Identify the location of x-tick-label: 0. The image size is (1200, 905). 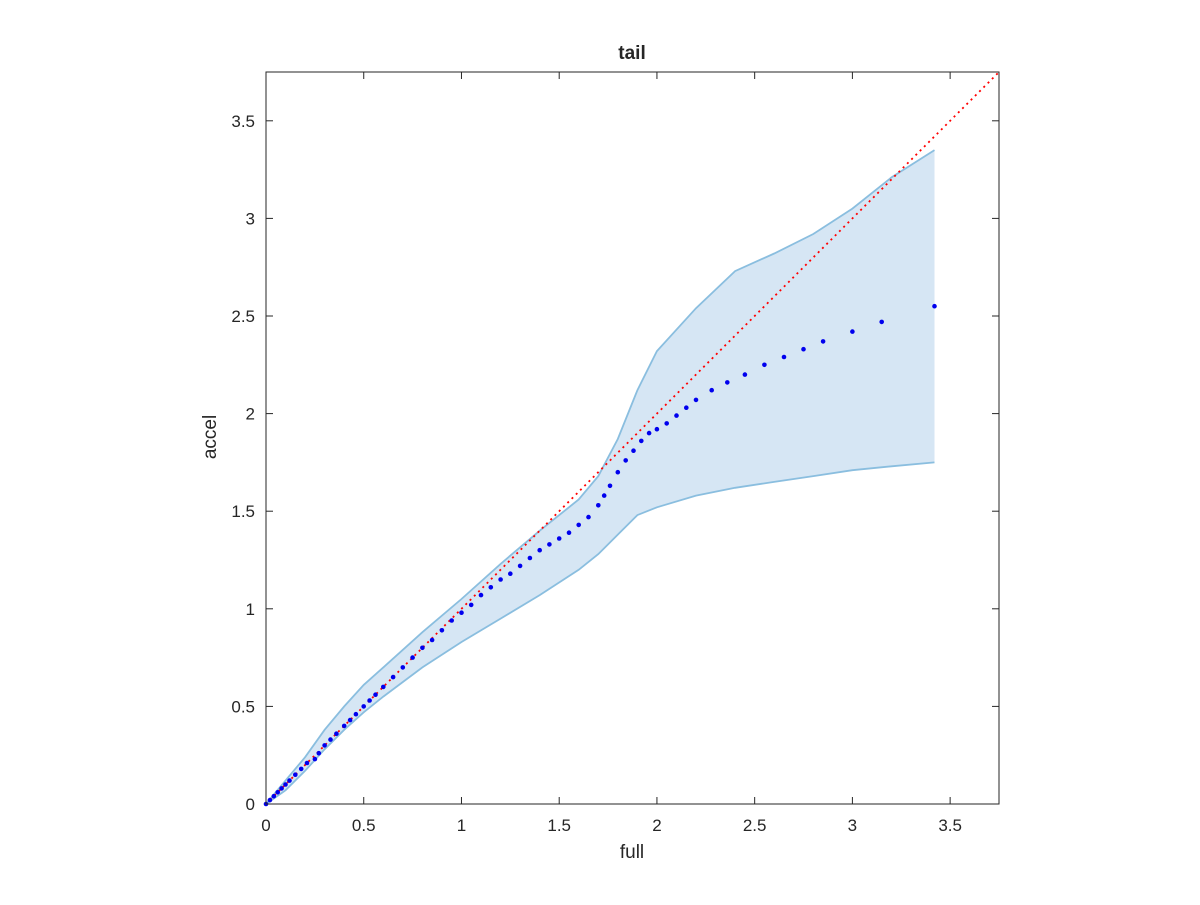
(265, 825).